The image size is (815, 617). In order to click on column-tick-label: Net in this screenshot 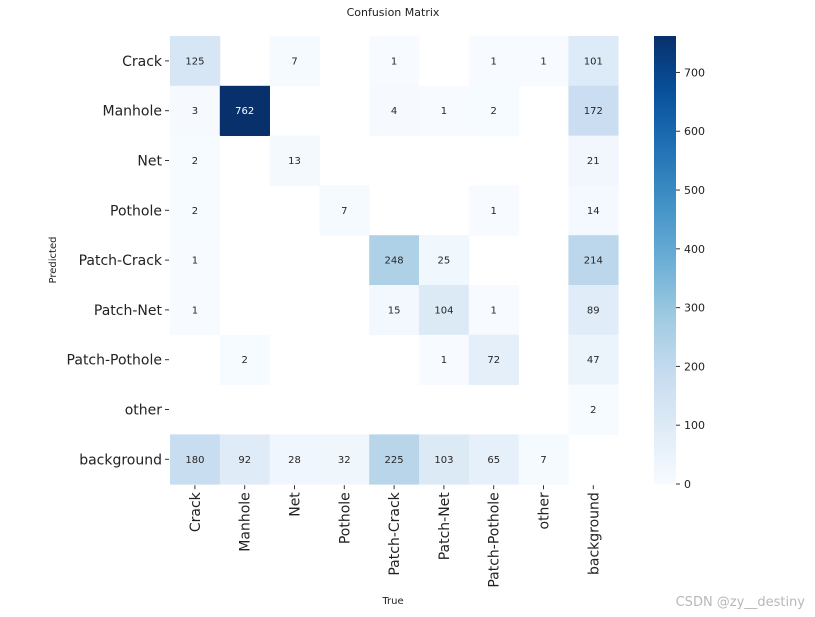, I will do `click(296, 504)`.